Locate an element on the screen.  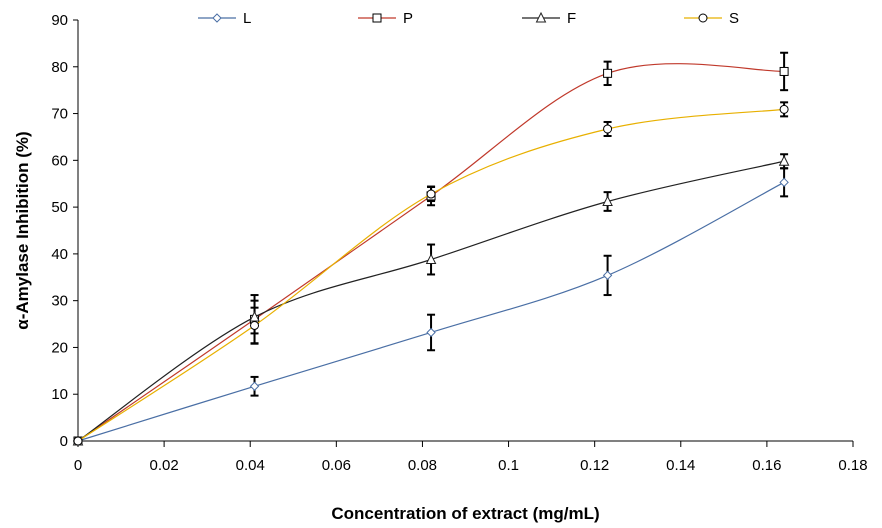
y-tick-label: 70 is located at coordinates (59, 114).